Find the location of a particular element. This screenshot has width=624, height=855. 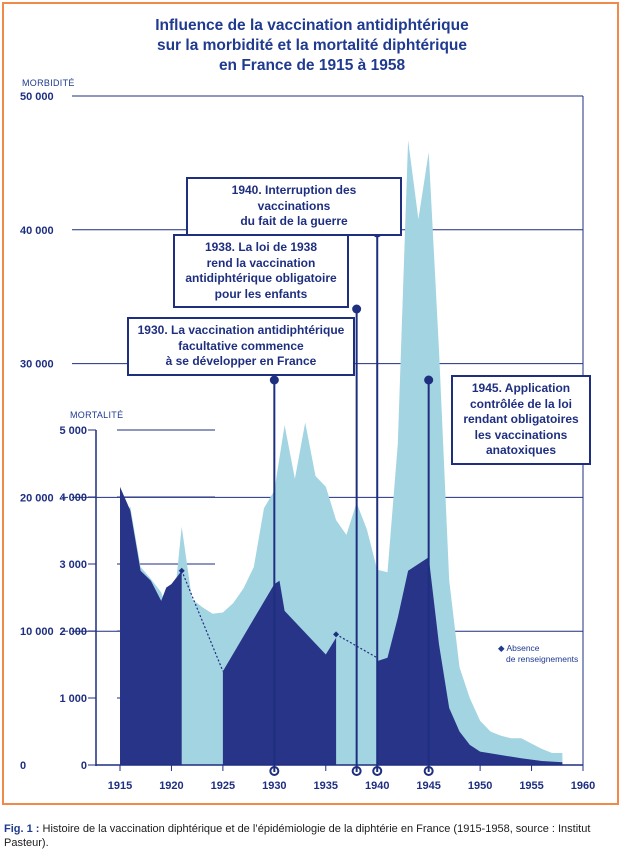

mortality-axis-label: MORTALITÉ is located at coordinates (97, 415).